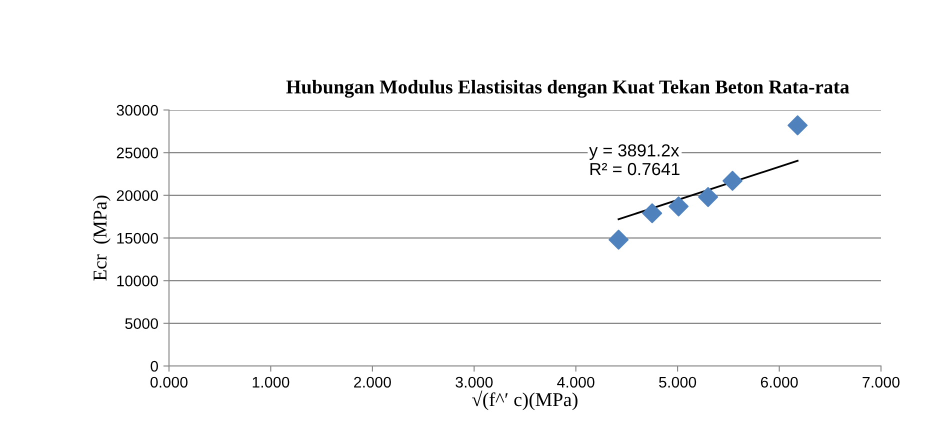  Describe the element at coordinates (881, 382) in the screenshot. I see `x-tick-label: 7.000` at that location.